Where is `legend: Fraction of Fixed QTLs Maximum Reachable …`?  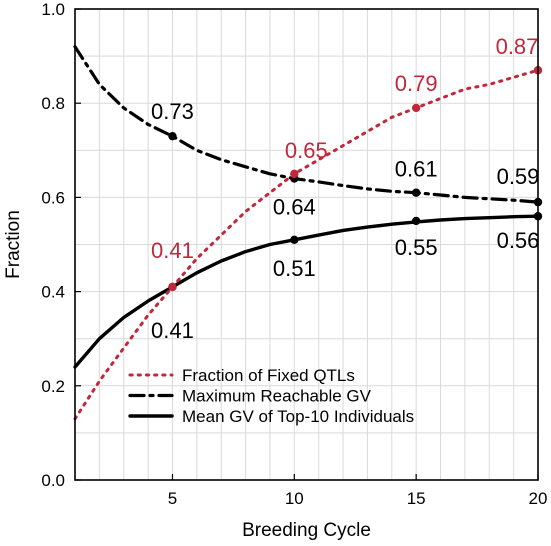 legend: Fraction of Fixed QTLs Maximum Reachable … is located at coordinates (271, 396).